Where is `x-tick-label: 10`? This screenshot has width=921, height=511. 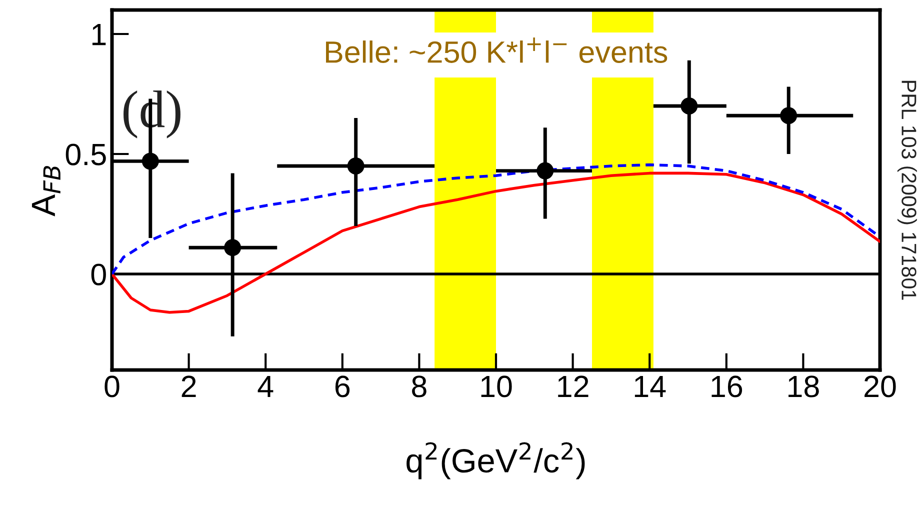
x-tick-label: 10 is located at coordinates (496, 387).